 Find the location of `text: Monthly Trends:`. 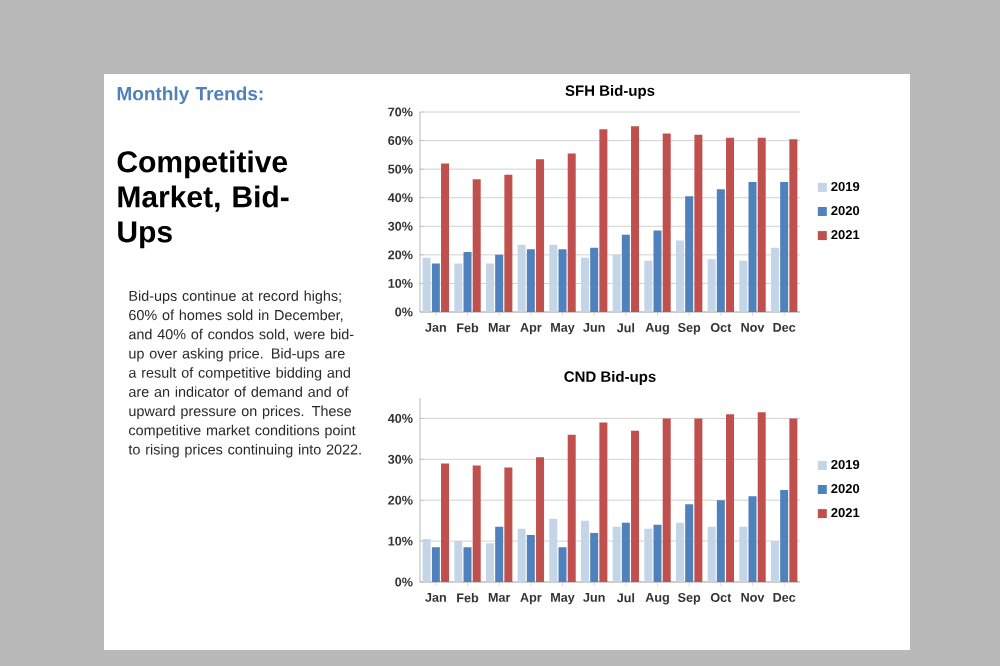

text: Monthly Trends: is located at coordinates (190, 95).